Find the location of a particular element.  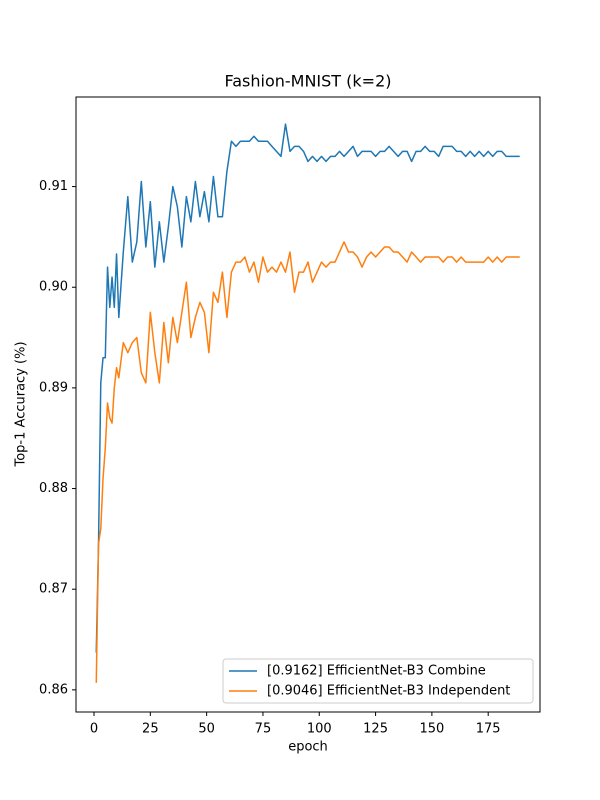

x-tick-label: 0 is located at coordinates (94, 729).